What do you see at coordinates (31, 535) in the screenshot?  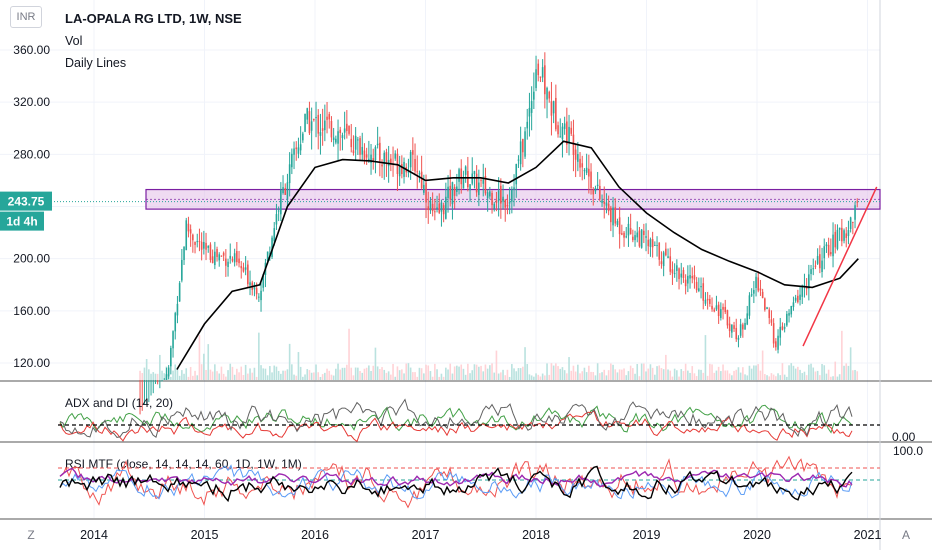 I see `auto-scale-left-button: Z` at bounding box center [31, 535].